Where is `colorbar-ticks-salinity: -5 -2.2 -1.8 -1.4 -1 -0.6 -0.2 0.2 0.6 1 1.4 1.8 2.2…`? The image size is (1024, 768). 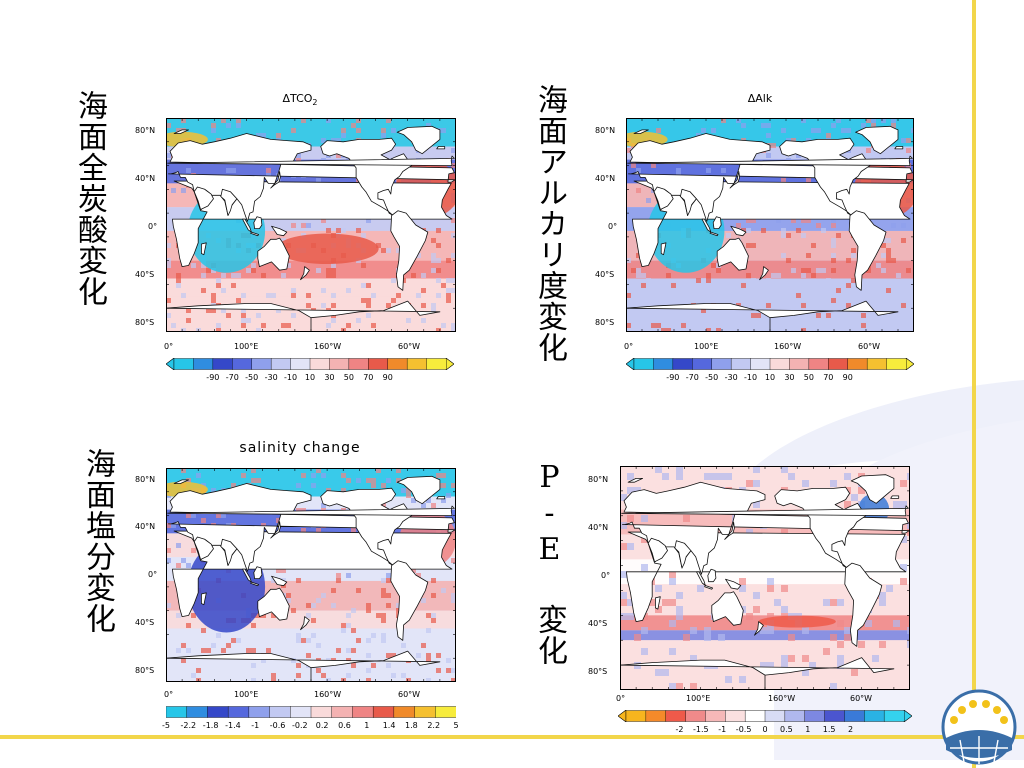
colorbar-ticks-salinity: -5 -2.2 -1.8 -1.4 -1 -0.6 -0.2 0.2 0.6 1 1.4 1.8 2.2… is located at coordinates (310, 726).